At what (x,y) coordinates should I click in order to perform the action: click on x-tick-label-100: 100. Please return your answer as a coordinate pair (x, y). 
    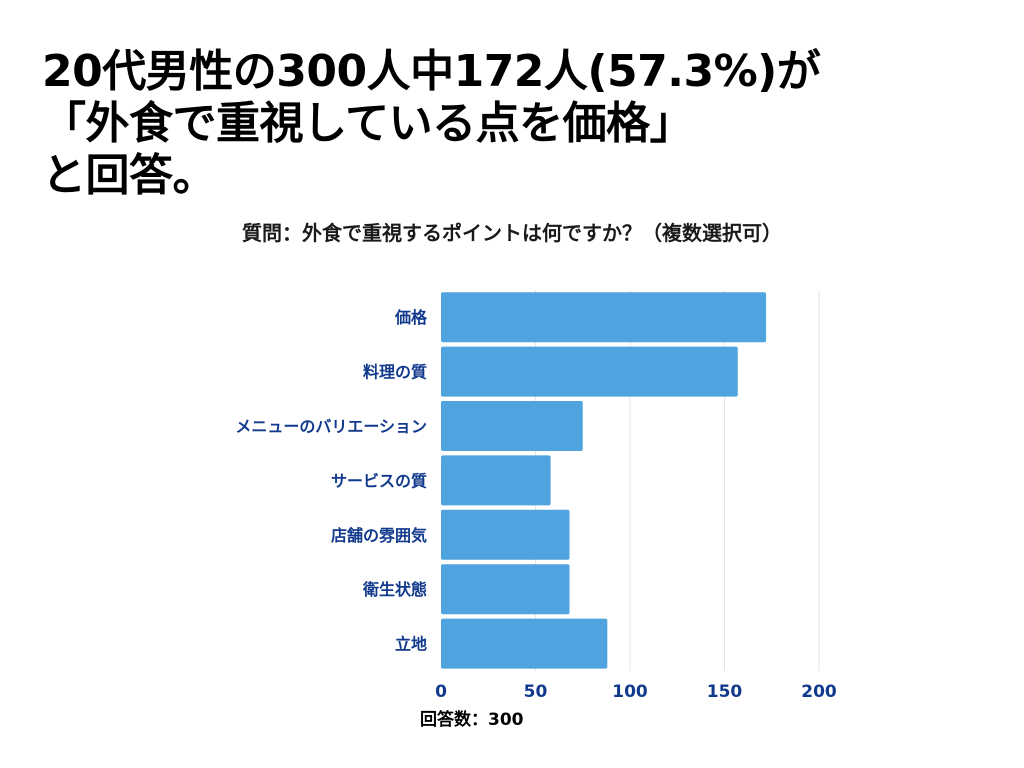
    Looking at the image, I should click on (630, 692).